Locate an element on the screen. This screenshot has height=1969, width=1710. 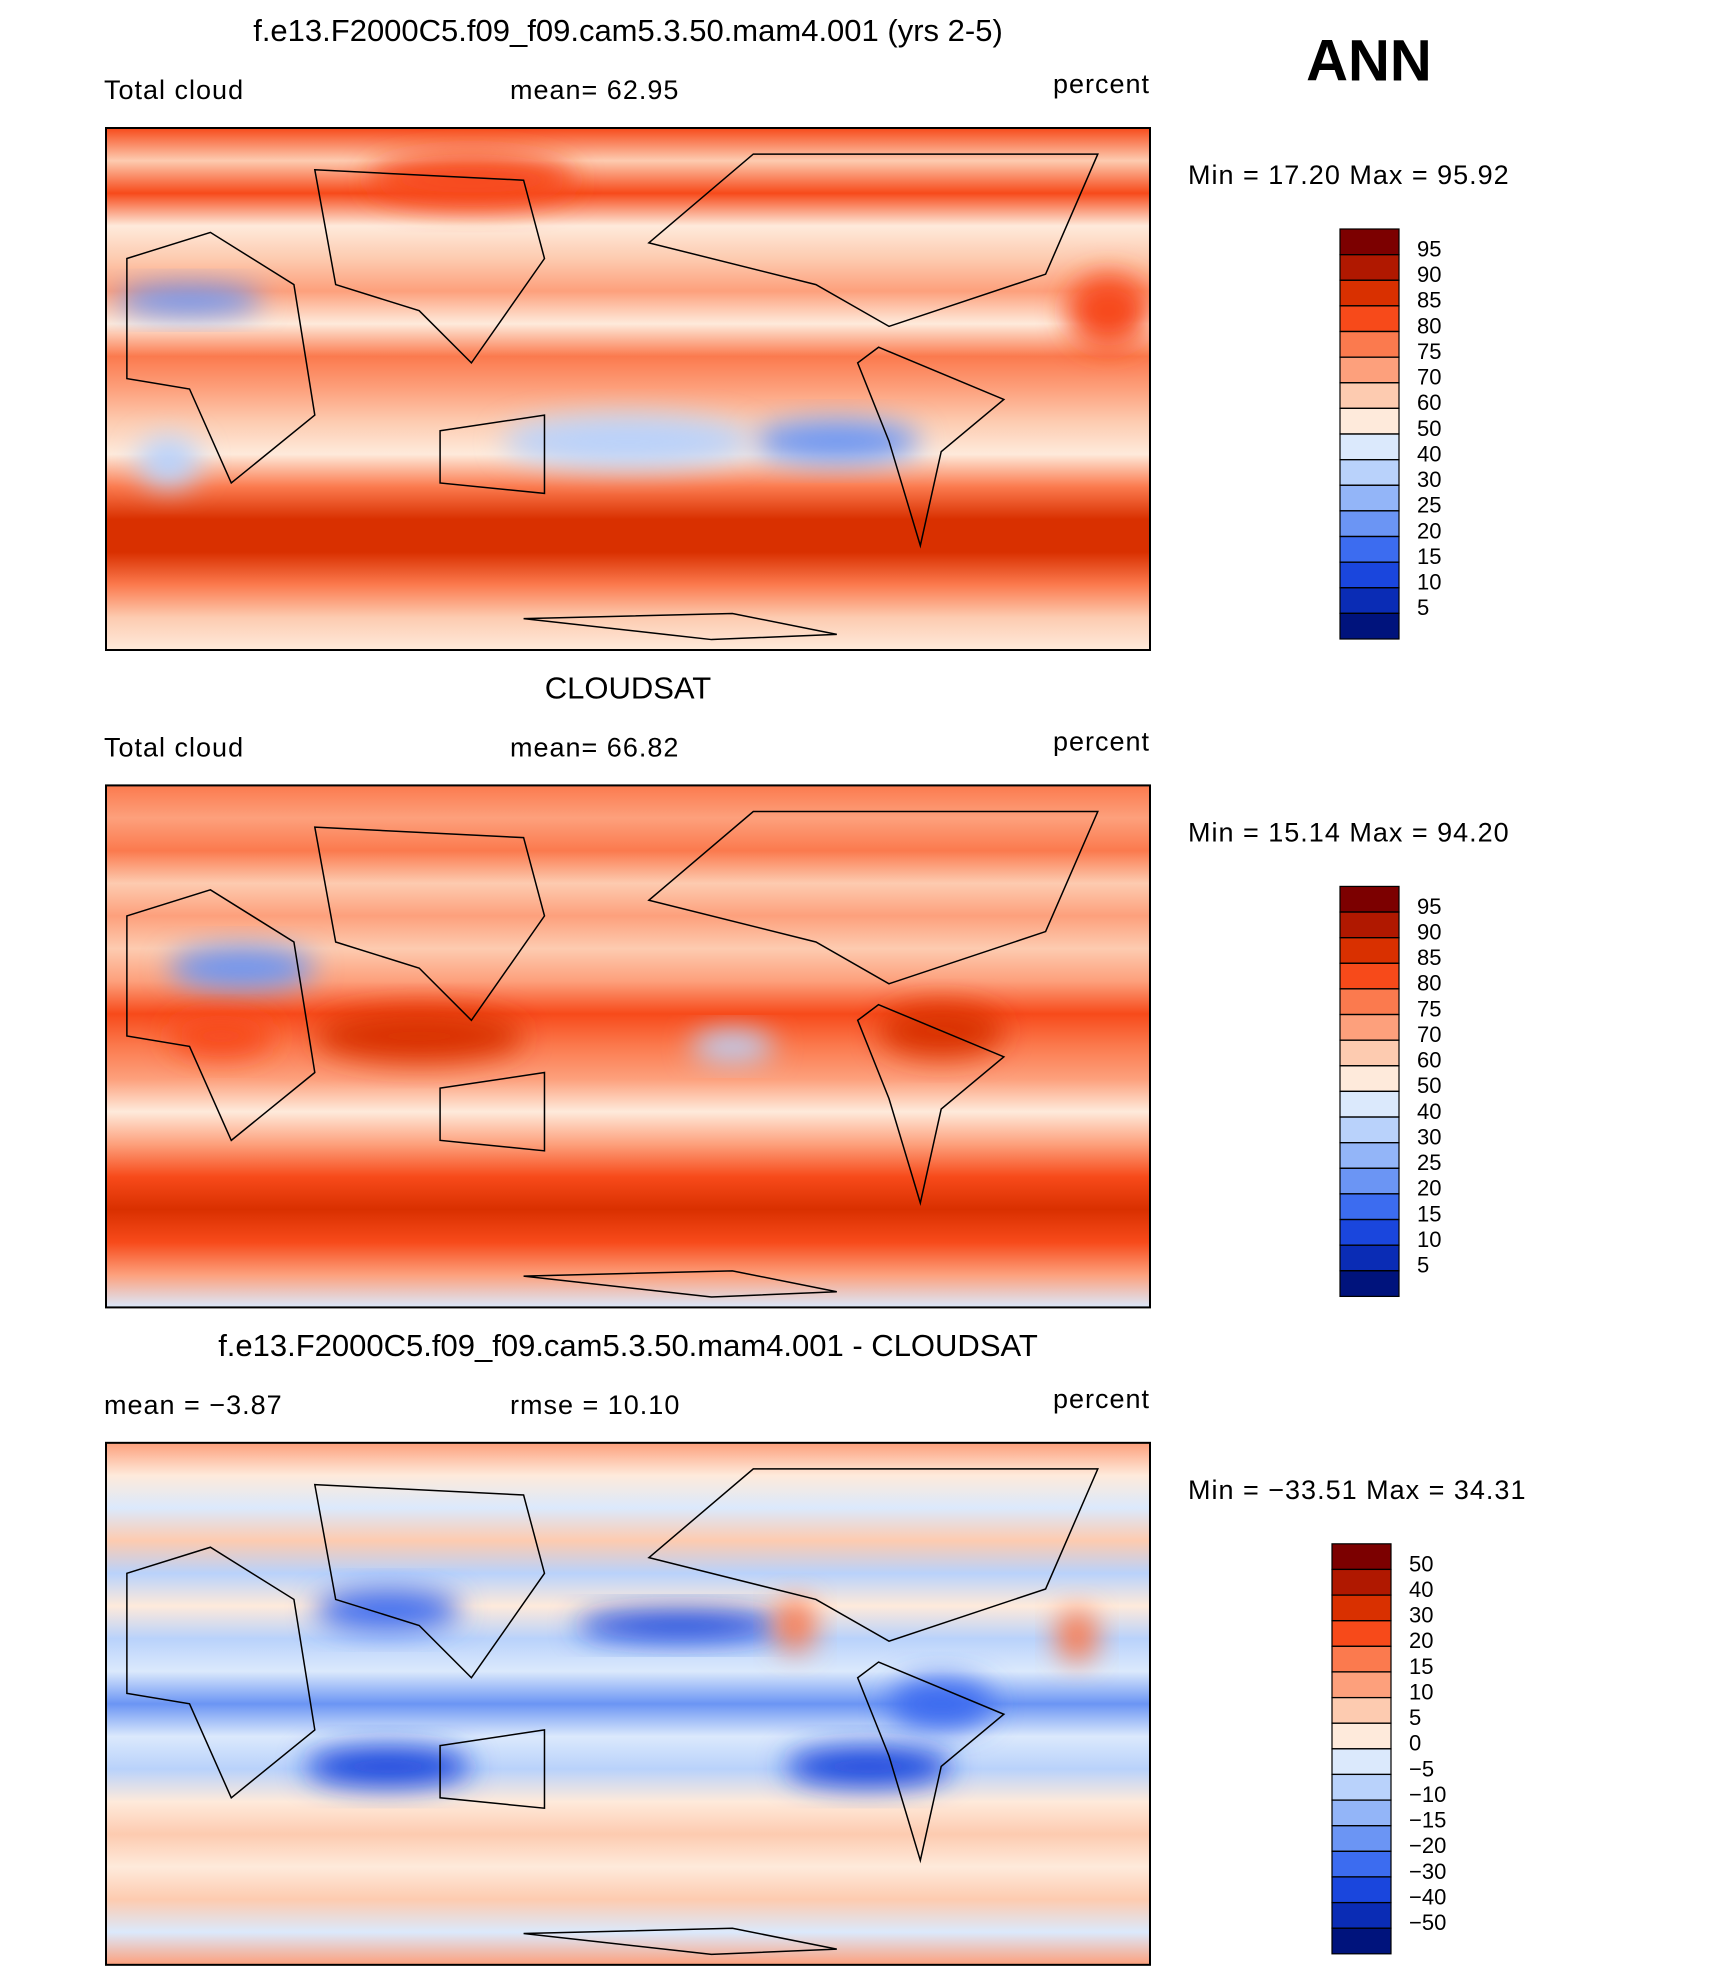
colorbar-label: −30 is located at coordinates (1427, 1871).